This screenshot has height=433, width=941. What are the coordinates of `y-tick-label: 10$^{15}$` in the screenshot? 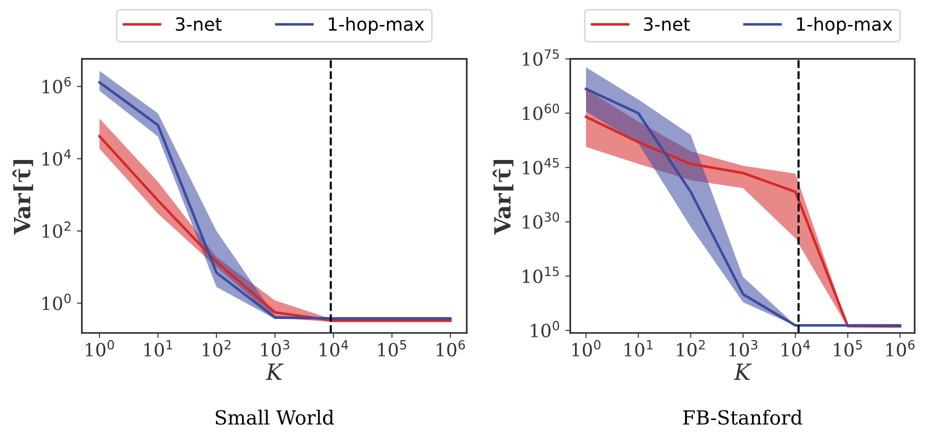 It's located at (540, 275).